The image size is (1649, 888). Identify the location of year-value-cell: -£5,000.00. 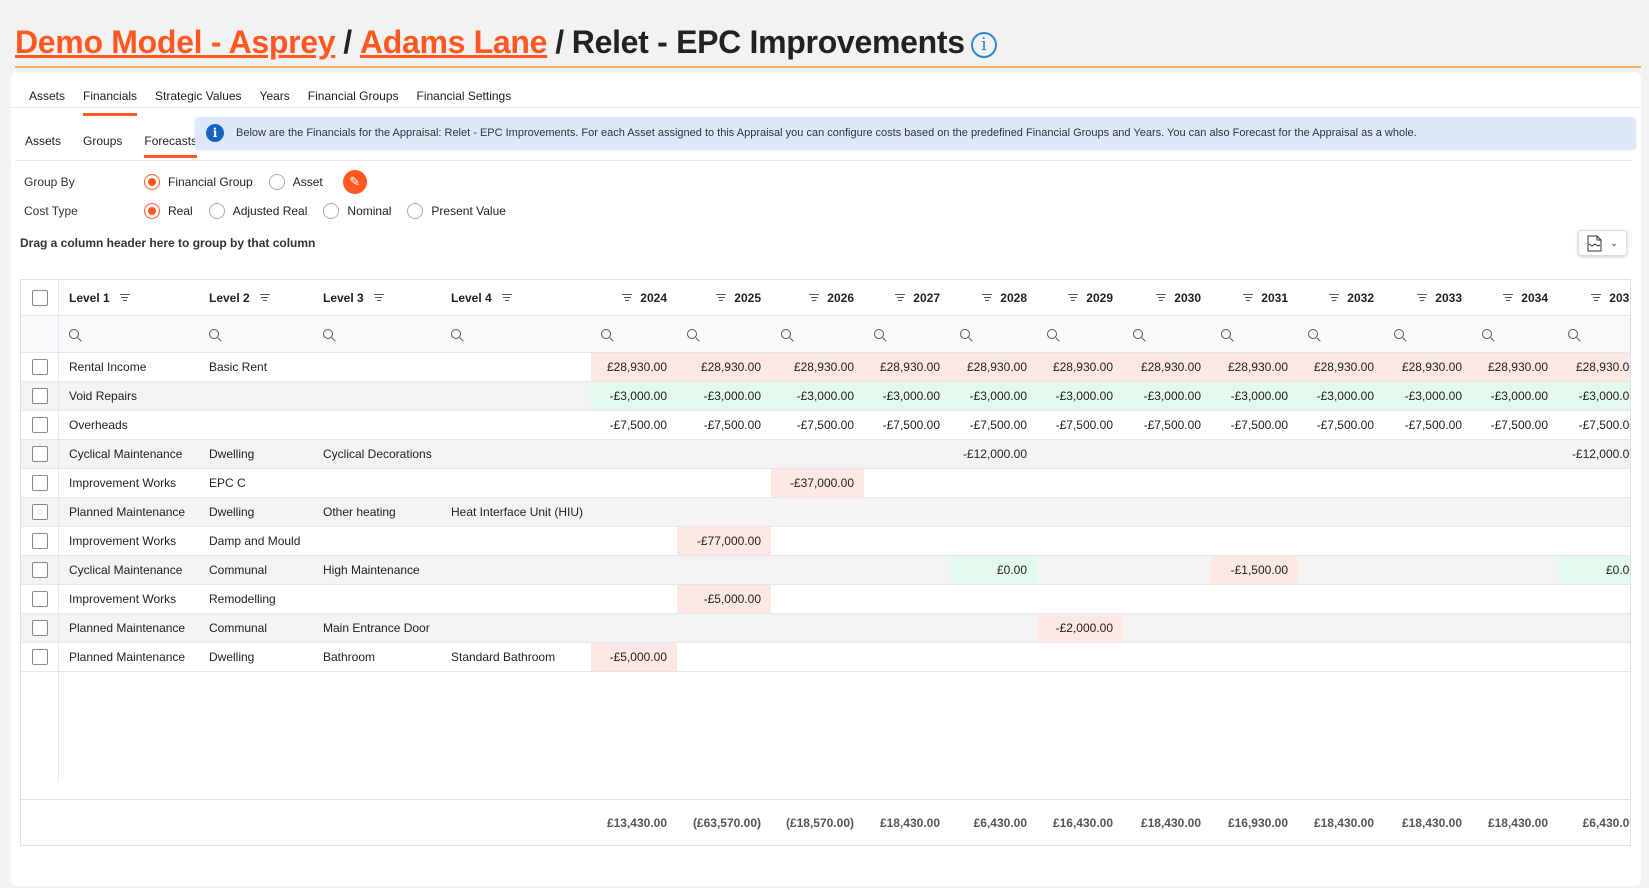
(634, 657).